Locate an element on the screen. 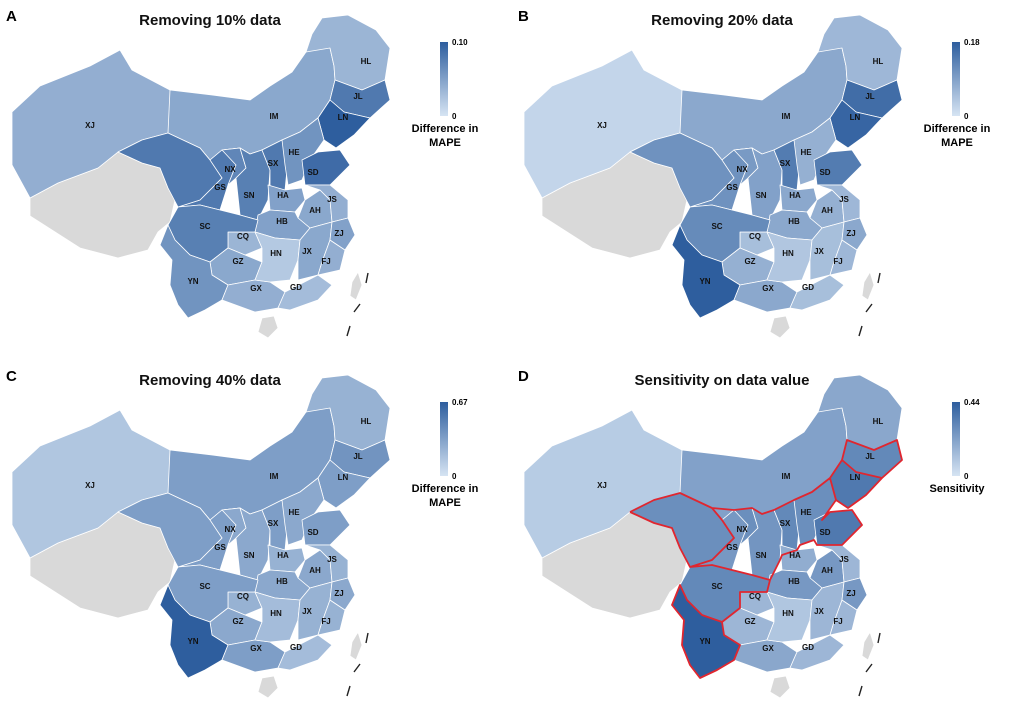  panel-letter: A is located at coordinates (11, 16).